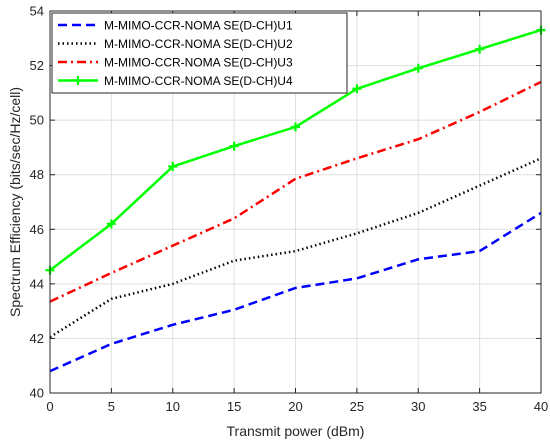  I want to click on x-tick-label: 30, so click(418, 406).